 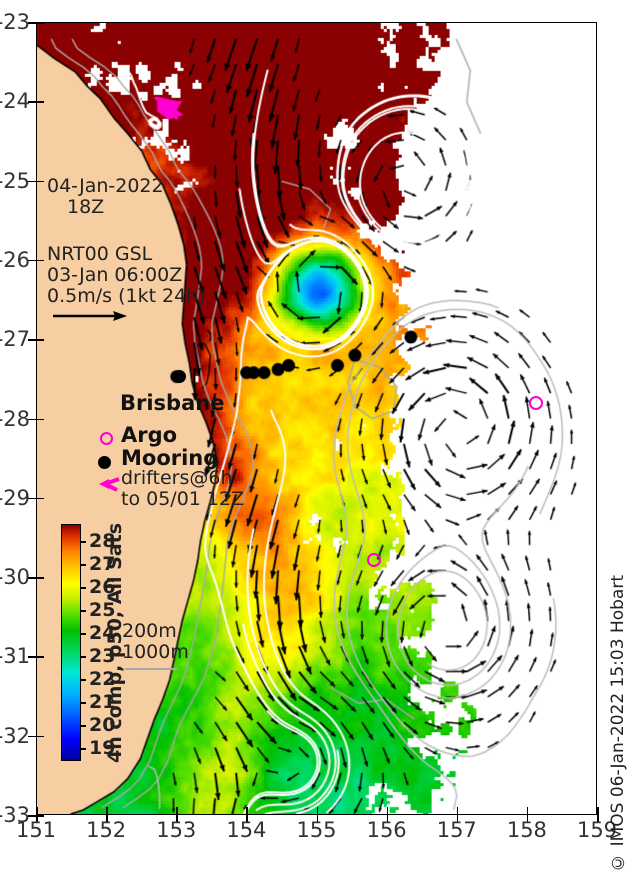 What do you see at coordinates (170, 458) in the screenshot?
I see `legend-mooring-label: Mooring` at bounding box center [170, 458].